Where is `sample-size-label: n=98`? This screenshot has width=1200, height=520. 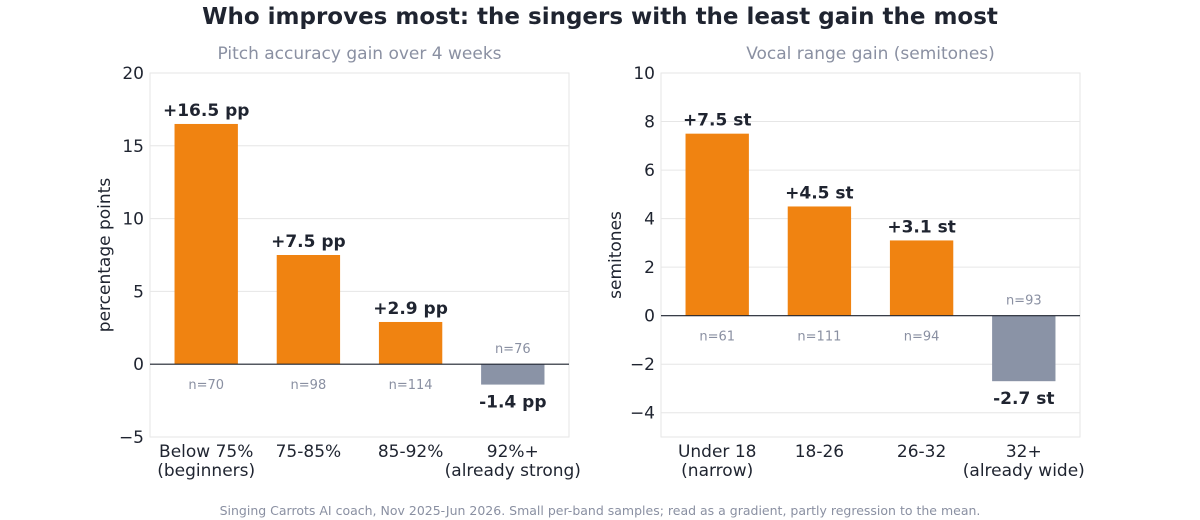 sample-size-label: n=98 is located at coordinates (309, 385).